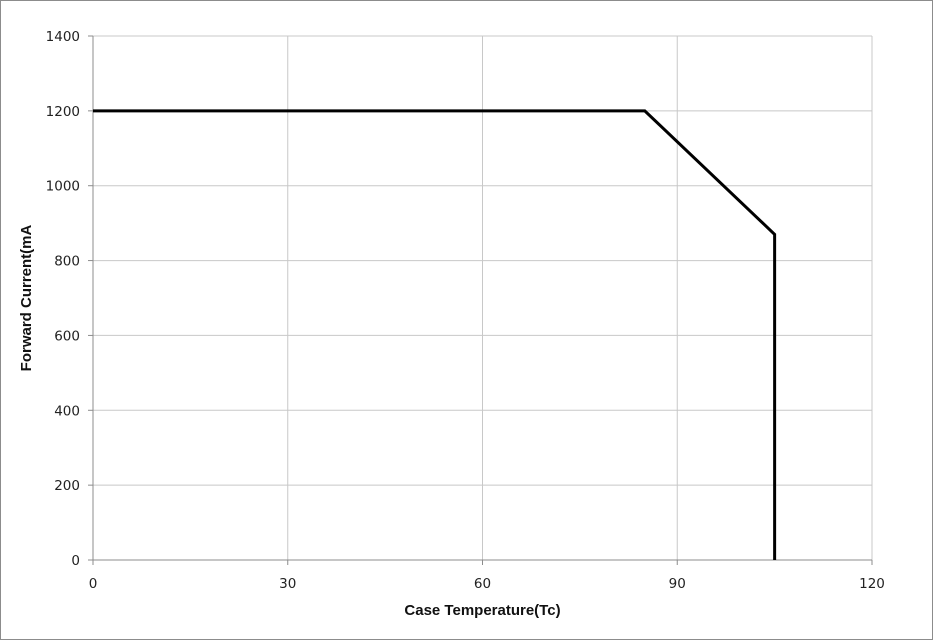 This screenshot has height=640, width=933. What do you see at coordinates (67, 336) in the screenshot?
I see `y-tick-label: 600` at bounding box center [67, 336].